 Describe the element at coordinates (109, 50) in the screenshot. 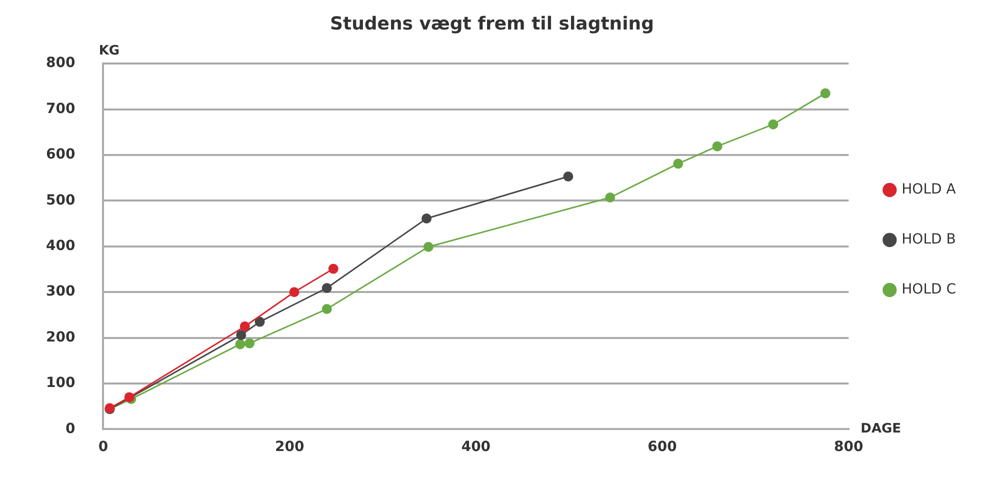

I see `y-axis-title: KG` at that location.